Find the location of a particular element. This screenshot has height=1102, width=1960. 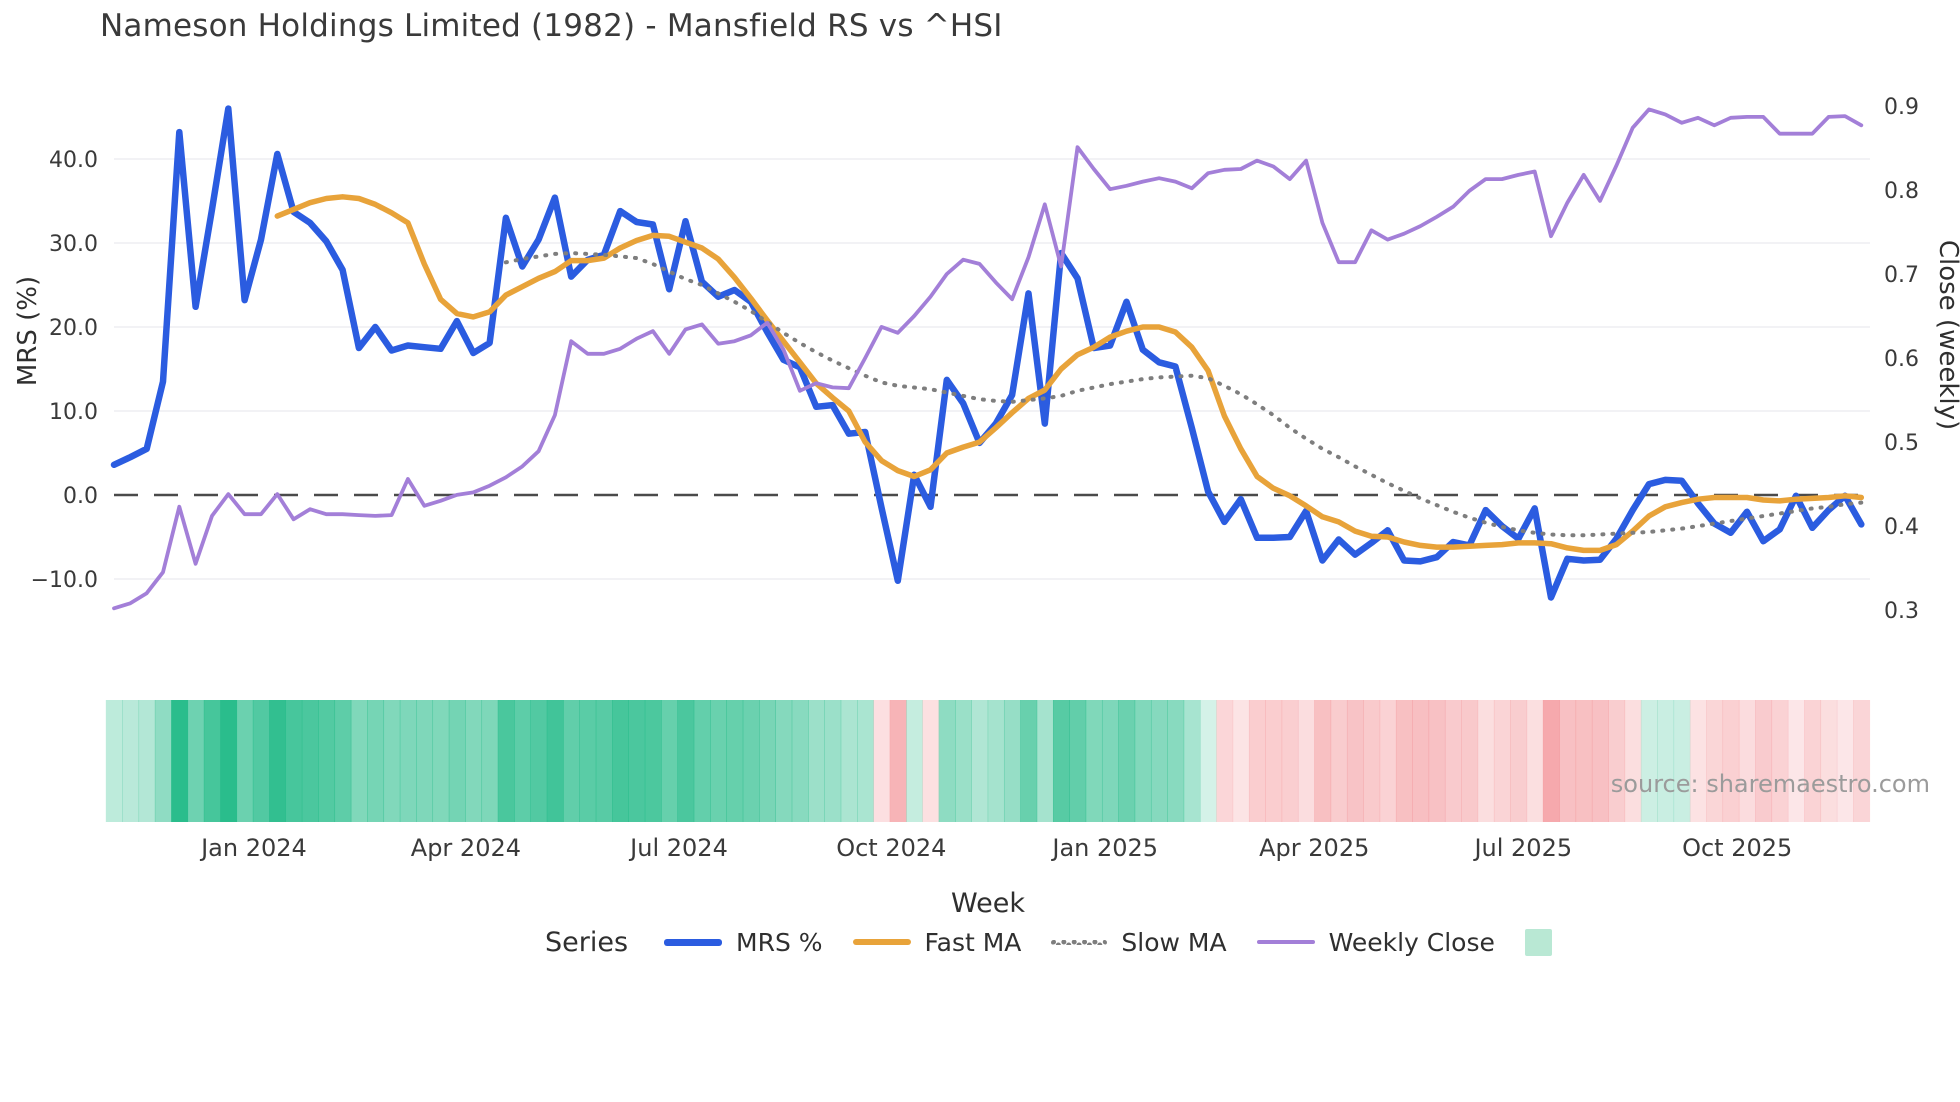

x-tick: Apr 2024 is located at coordinates (466, 848).